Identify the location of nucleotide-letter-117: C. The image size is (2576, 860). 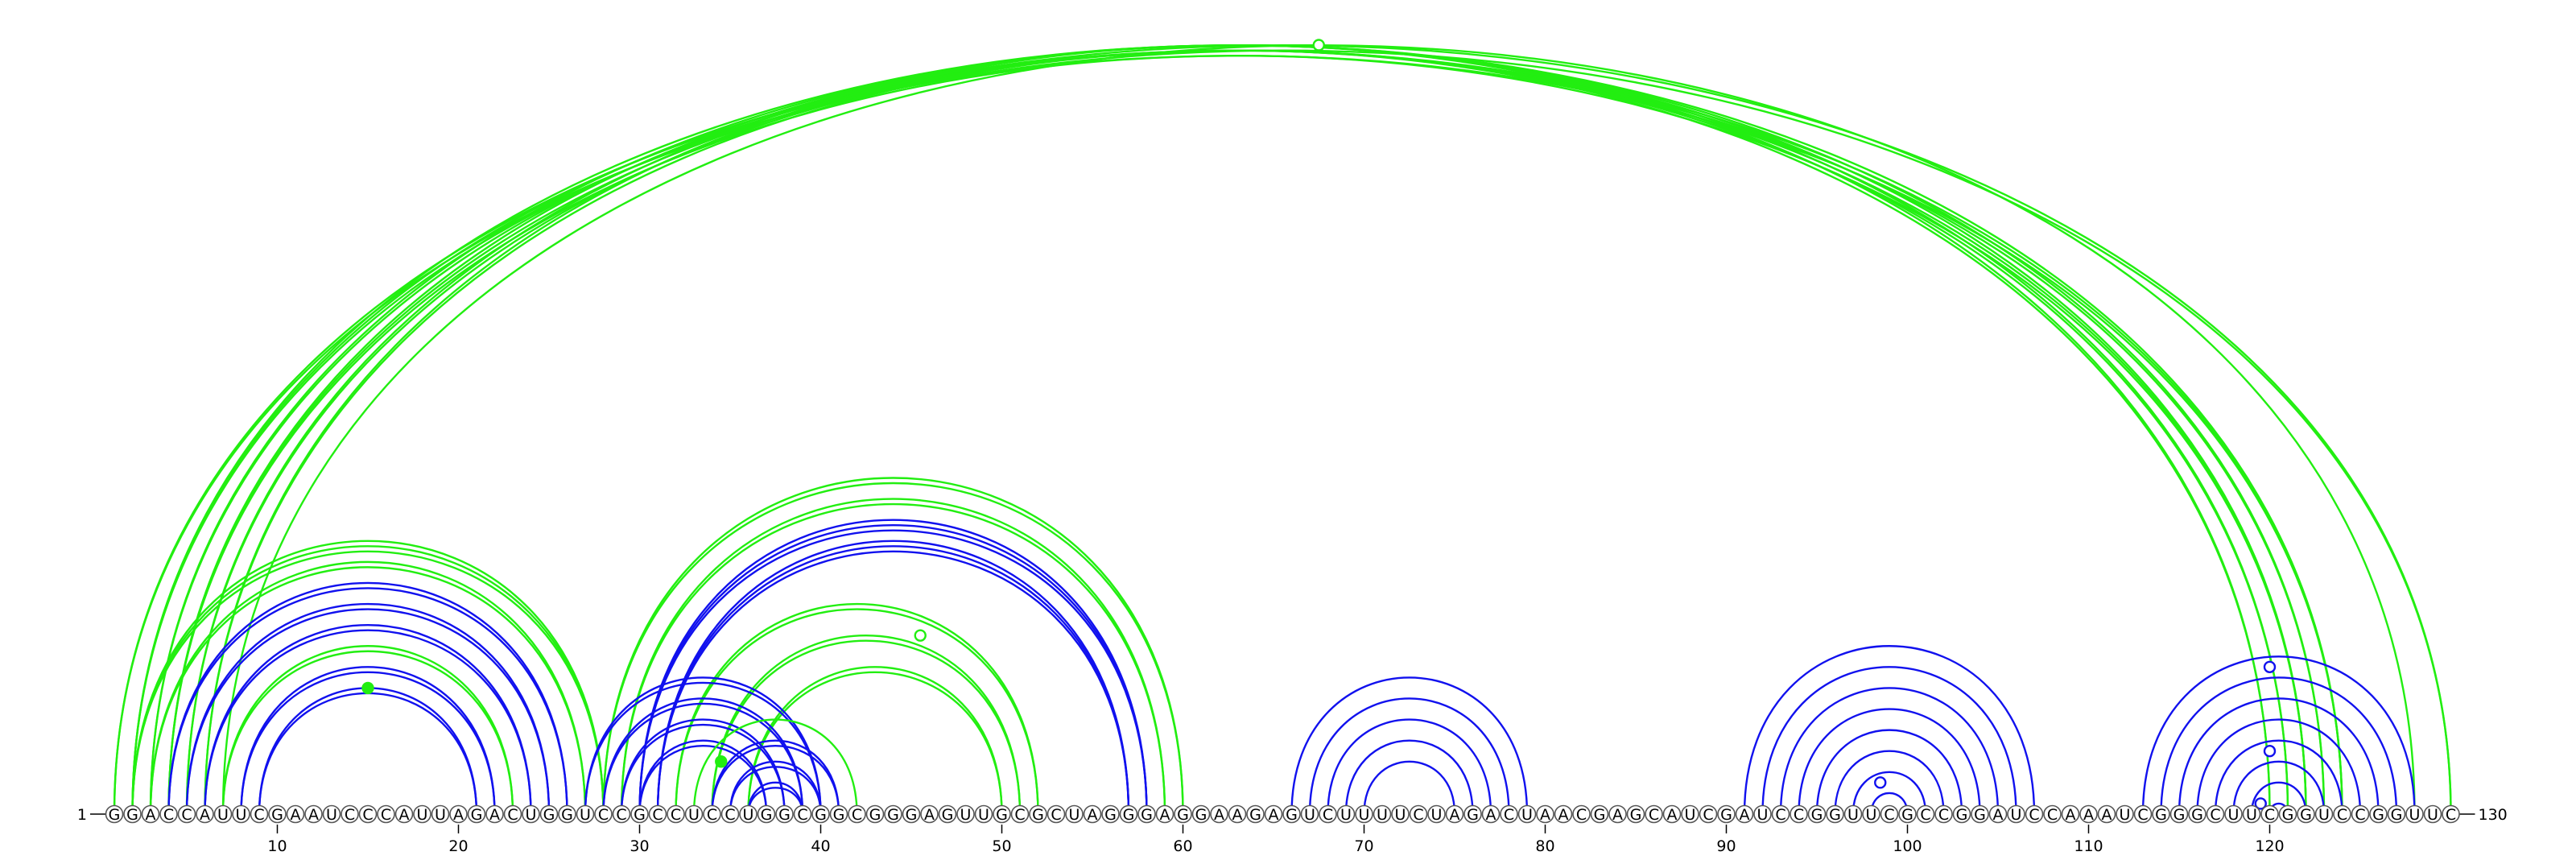
(2215, 815).